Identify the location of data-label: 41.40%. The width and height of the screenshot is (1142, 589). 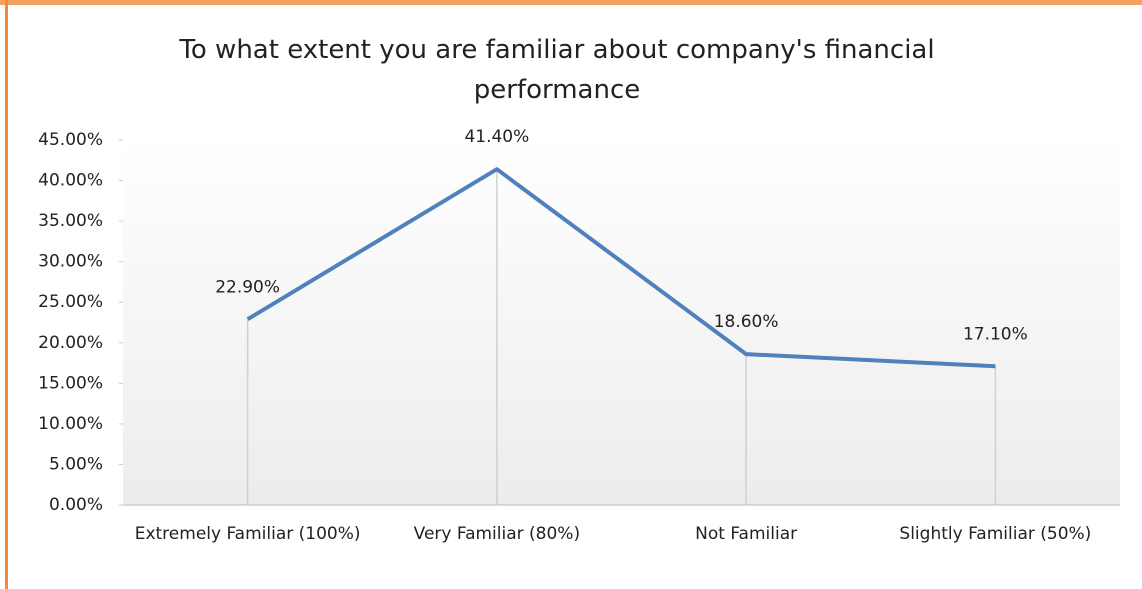
(496, 137).